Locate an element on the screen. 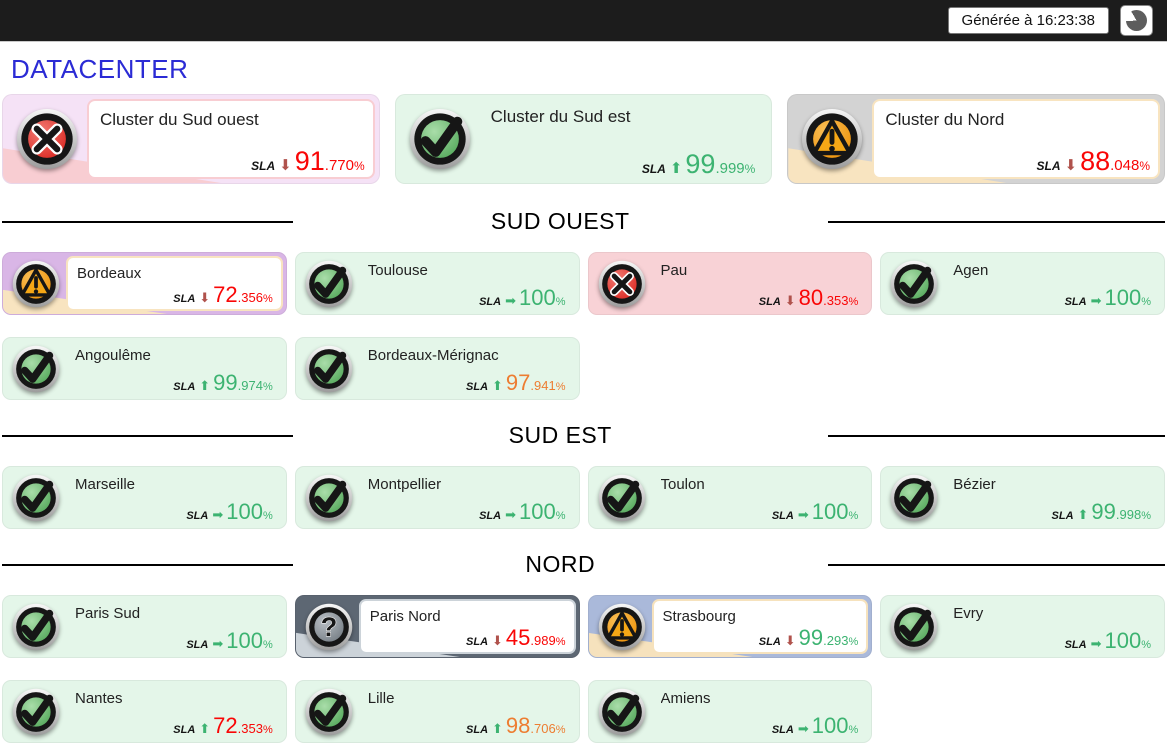  status-card: Bordeaux SLA 72.356% is located at coordinates (144, 283).